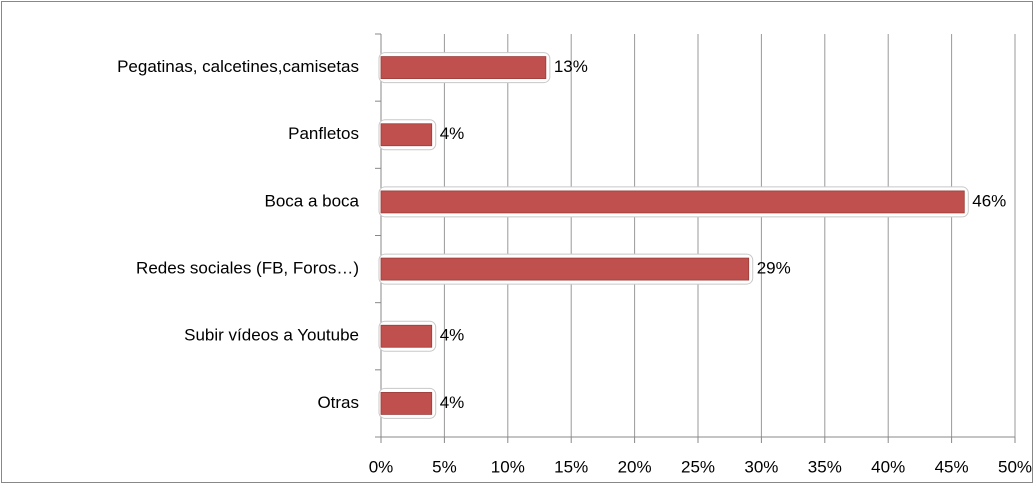 The width and height of the screenshot is (1034, 484). Describe the element at coordinates (238, 66) in the screenshot. I see `y-tick-label: Pegatinas, calcetines,camisetas` at that location.